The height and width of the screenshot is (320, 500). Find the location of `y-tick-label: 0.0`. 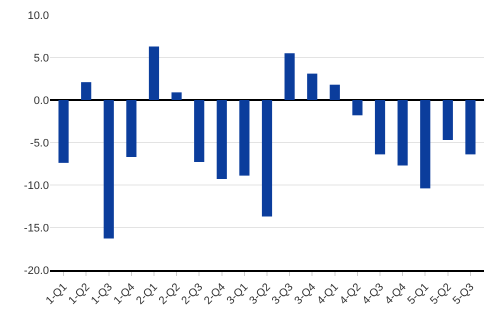

y-tick-label: 0.0 is located at coordinates (41, 100).